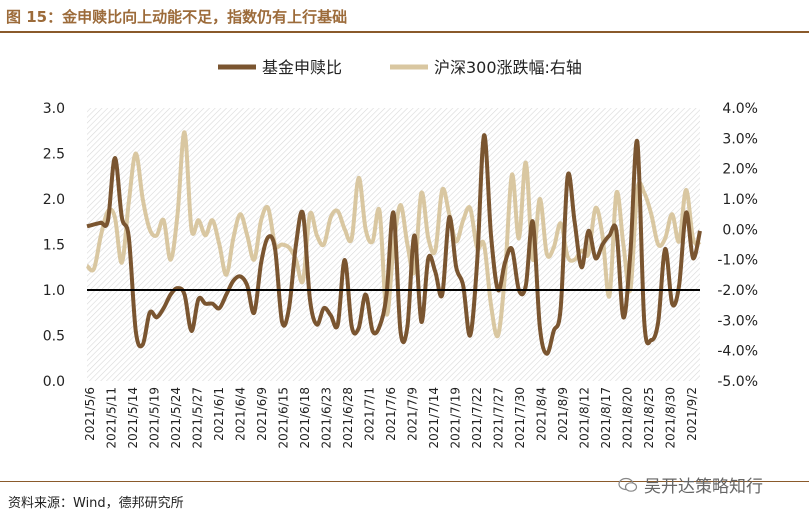  I want to click on x-axis-tick-label: 2021/5/19, so click(154, 418).